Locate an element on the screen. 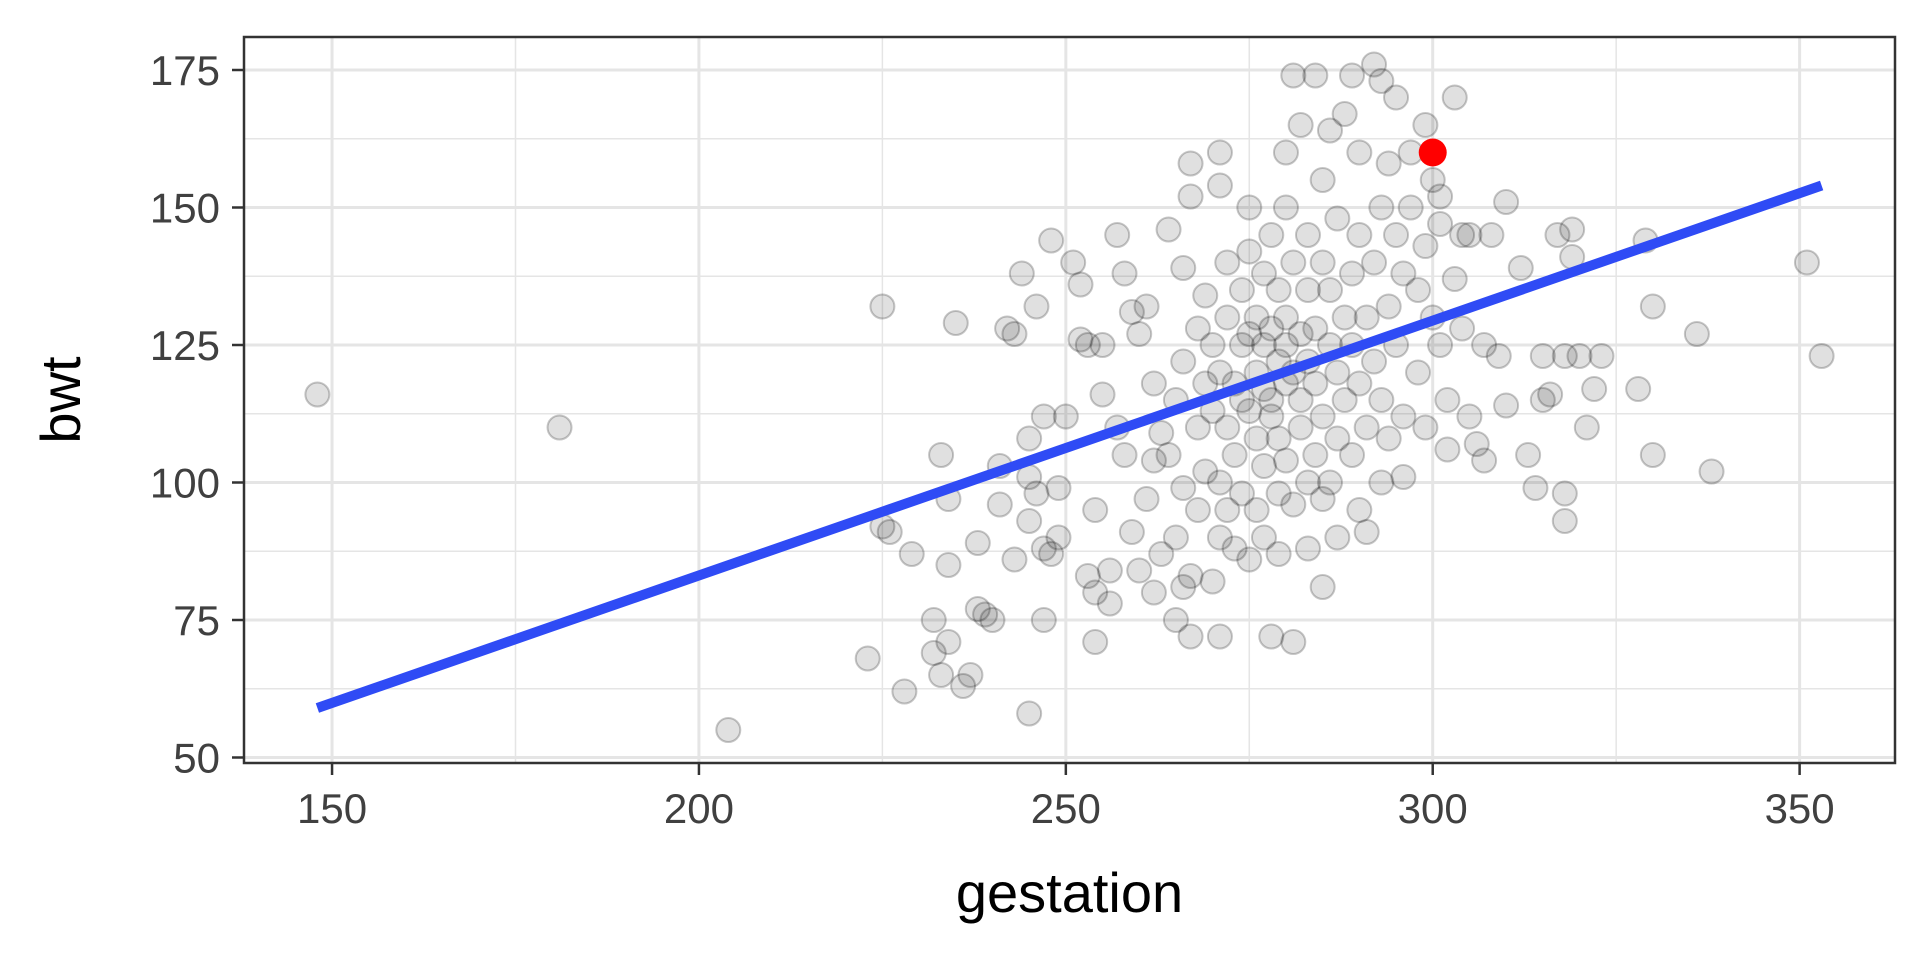 The height and width of the screenshot is (960, 1920). x-tick-label: 200 is located at coordinates (699, 808).